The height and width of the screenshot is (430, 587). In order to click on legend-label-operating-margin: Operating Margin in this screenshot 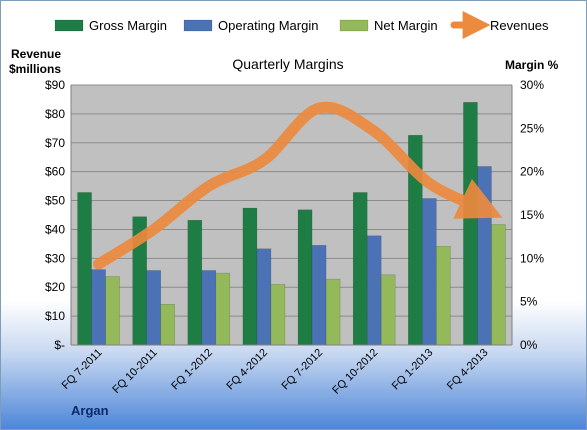, I will do `click(268, 25)`.